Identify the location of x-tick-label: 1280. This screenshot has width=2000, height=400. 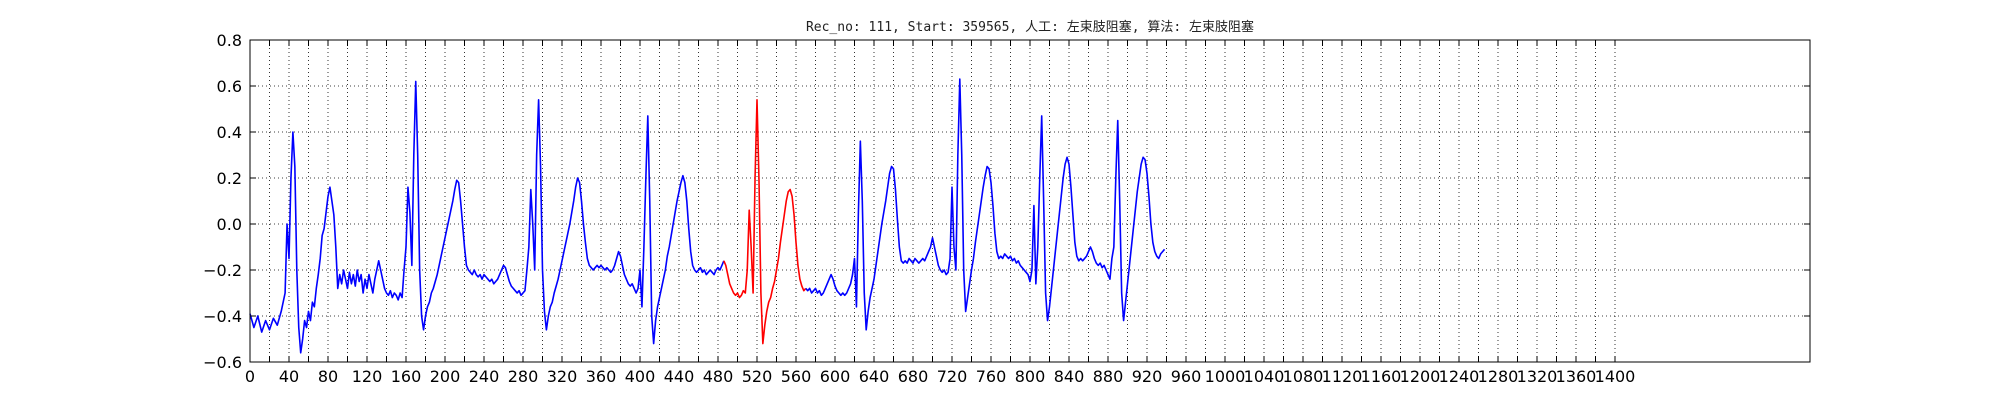
(1498, 376).